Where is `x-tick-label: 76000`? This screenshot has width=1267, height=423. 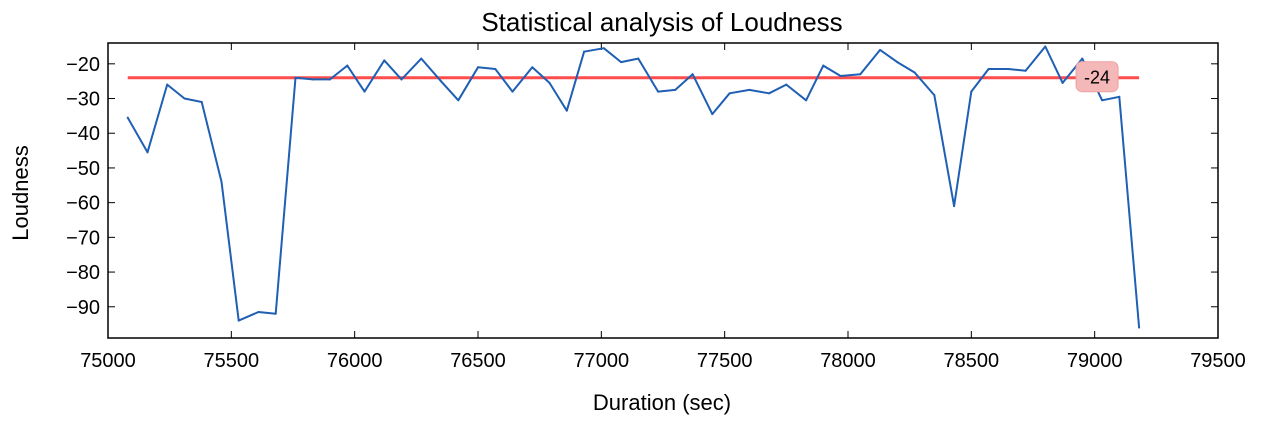 x-tick-label: 76000 is located at coordinates (355, 361).